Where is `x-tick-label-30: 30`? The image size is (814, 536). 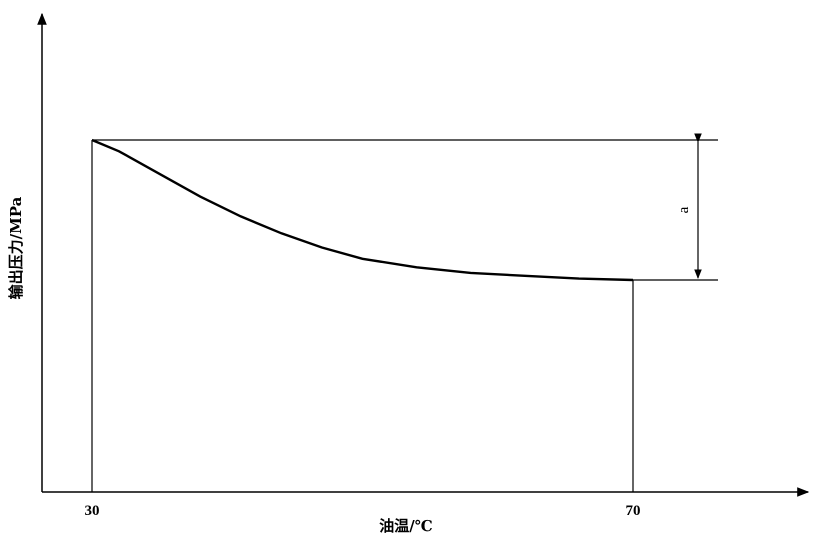
x-tick-label-30: 30 is located at coordinates (92, 511).